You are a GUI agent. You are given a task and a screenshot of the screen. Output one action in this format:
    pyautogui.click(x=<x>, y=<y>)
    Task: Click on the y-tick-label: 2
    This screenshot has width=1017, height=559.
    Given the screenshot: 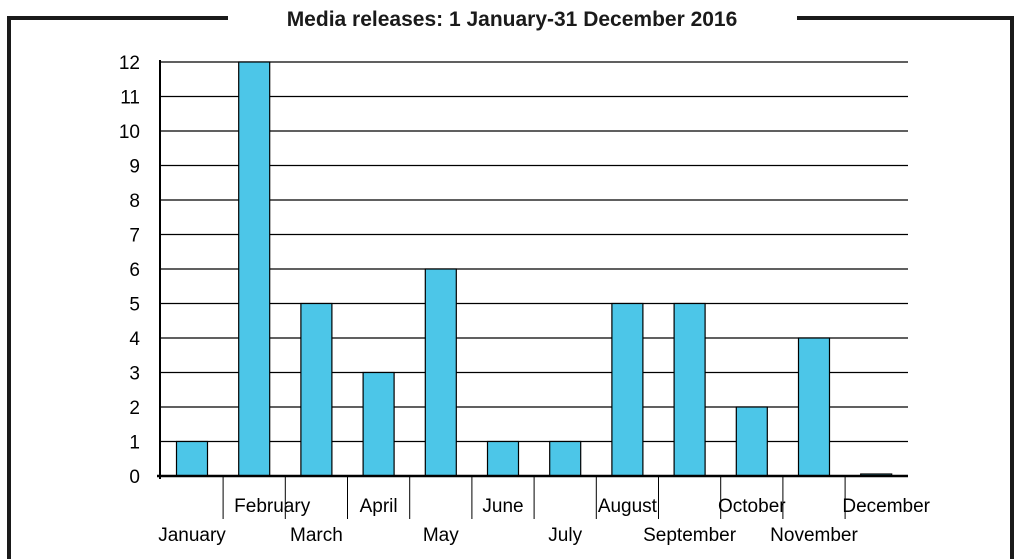 What is the action you would take?
    pyautogui.click(x=134, y=408)
    